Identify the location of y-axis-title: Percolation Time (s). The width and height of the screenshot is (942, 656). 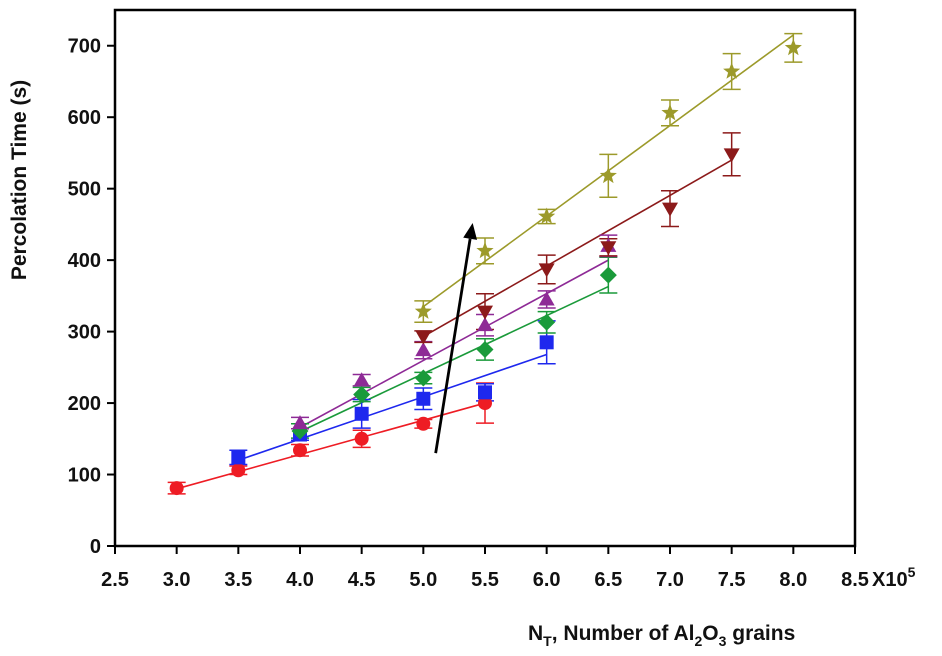
(19, 180).